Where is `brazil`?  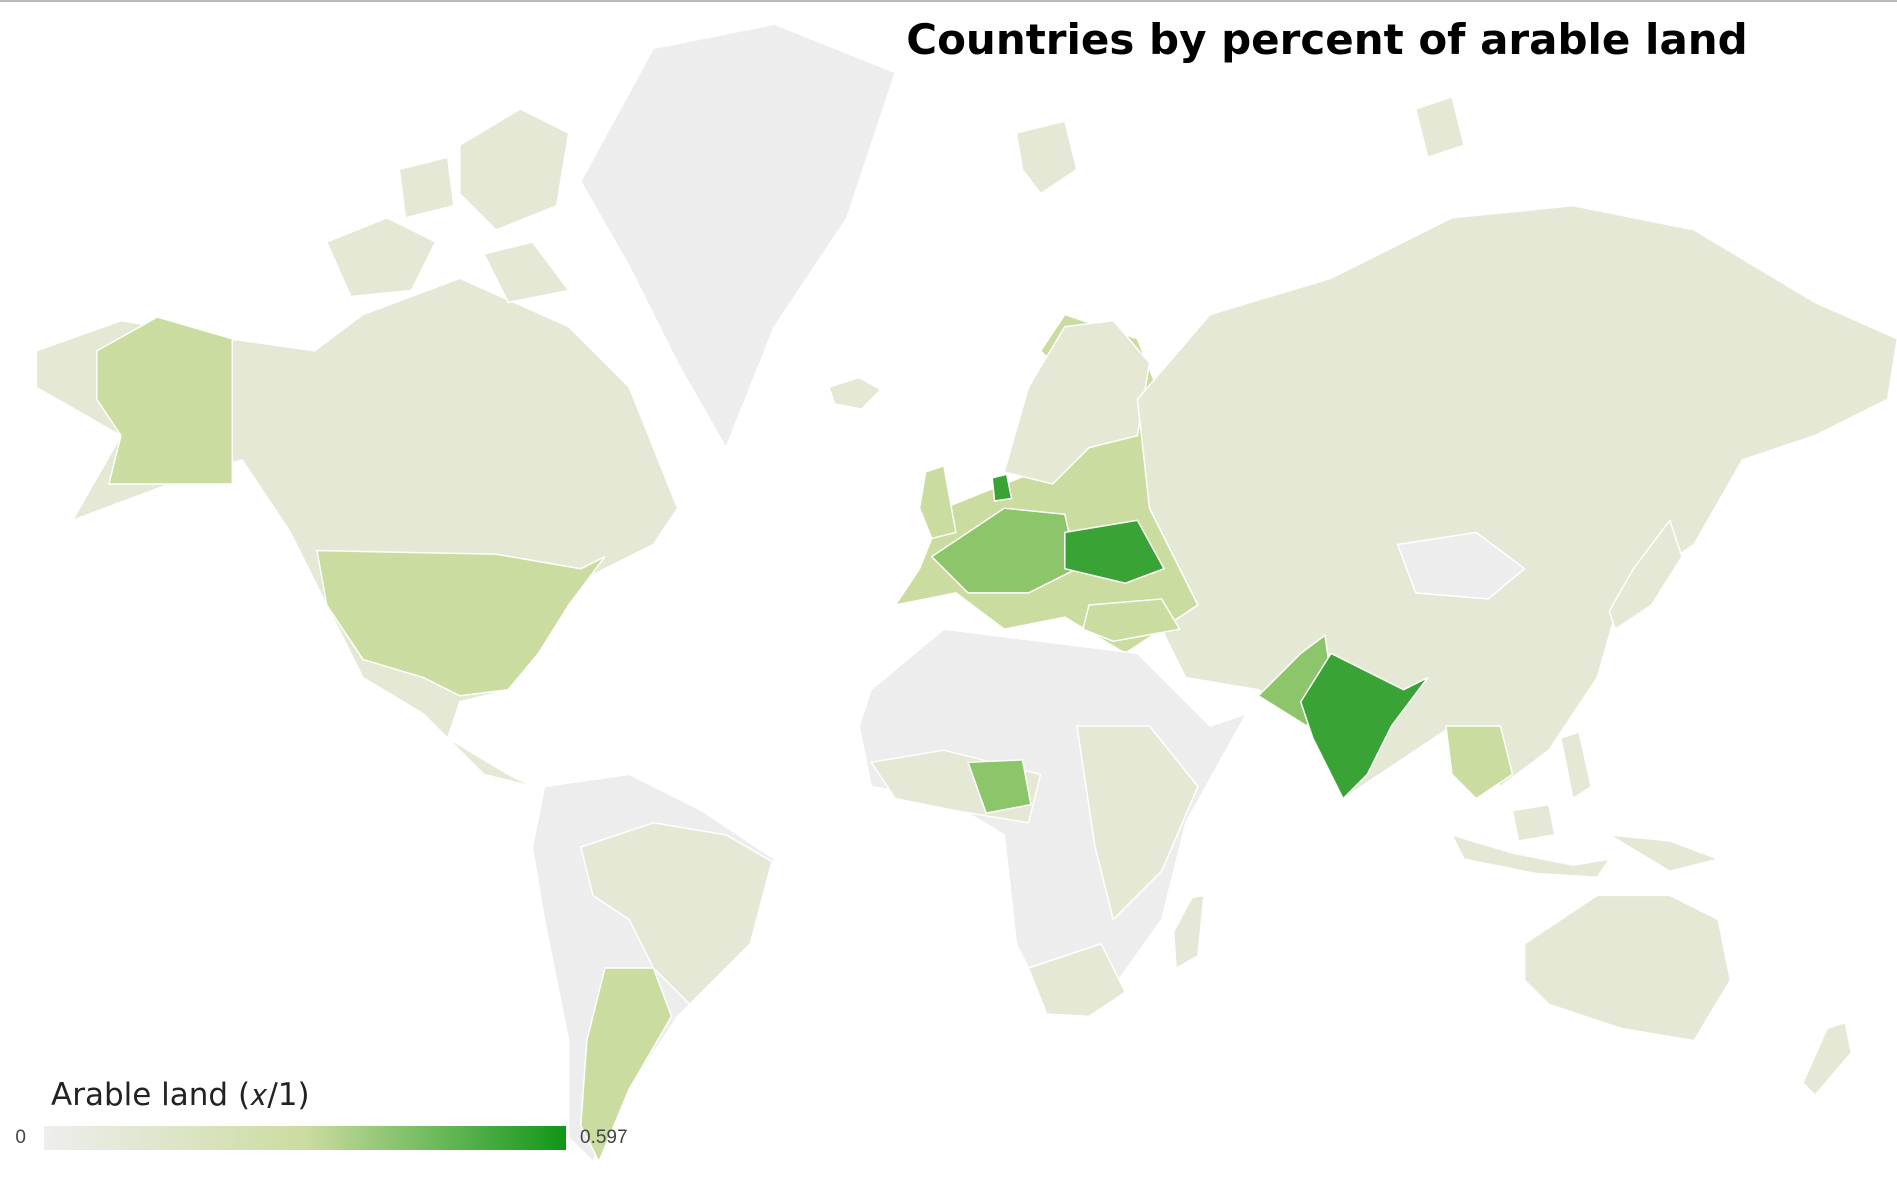 brazil is located at coordinates (676, 914).